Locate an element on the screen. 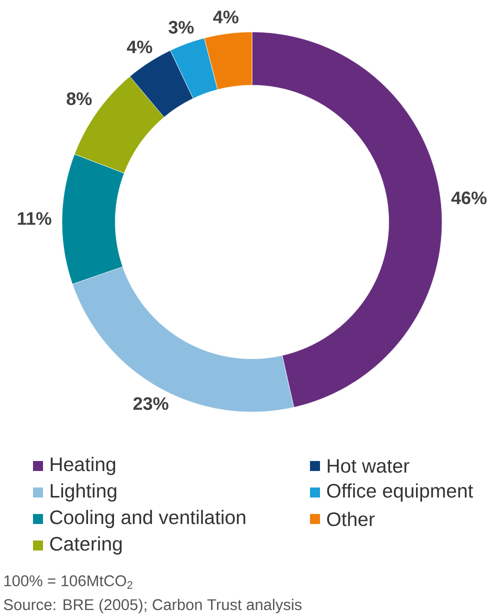  data-label: 8% is located at coordinates (79, 99).